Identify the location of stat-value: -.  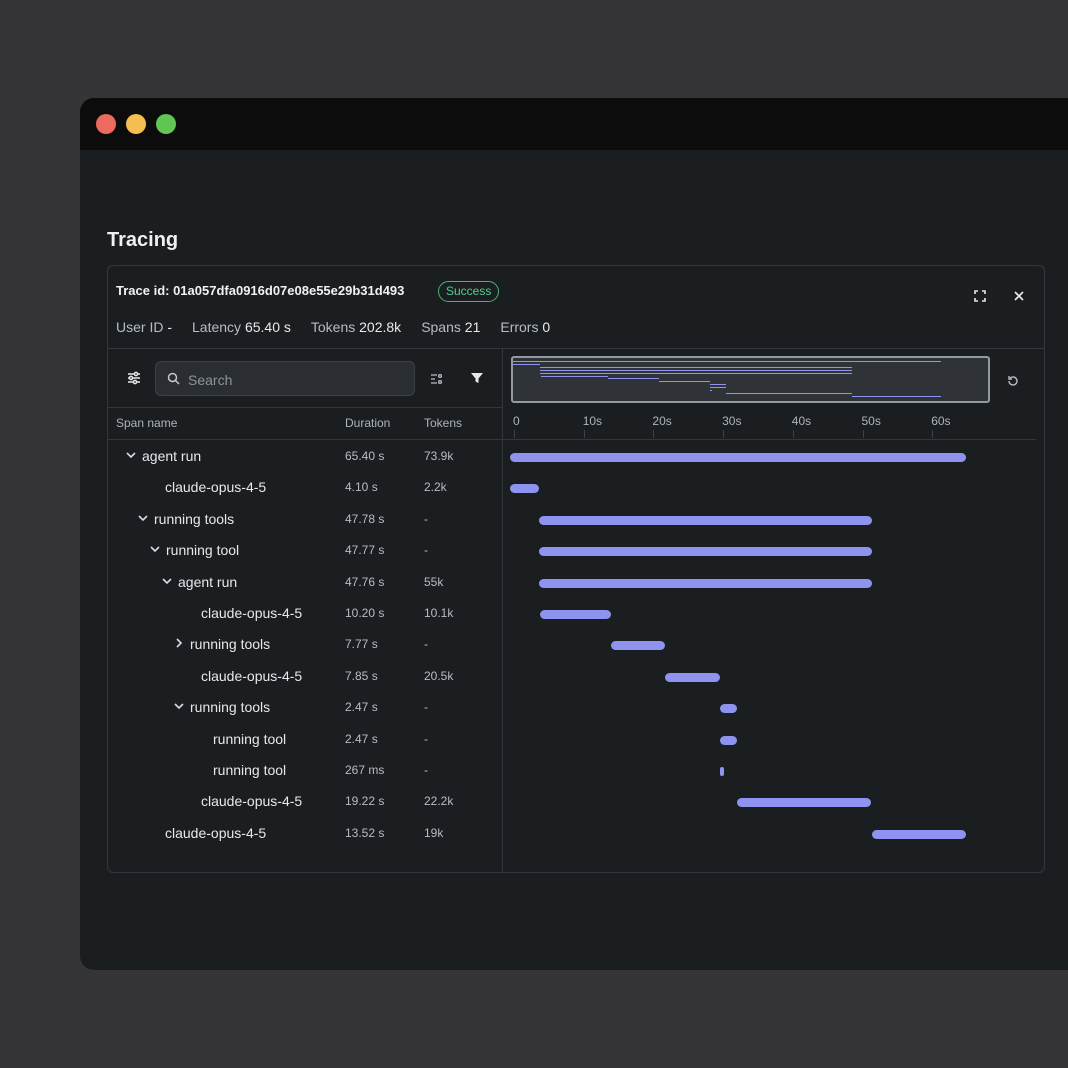
(170, 327).